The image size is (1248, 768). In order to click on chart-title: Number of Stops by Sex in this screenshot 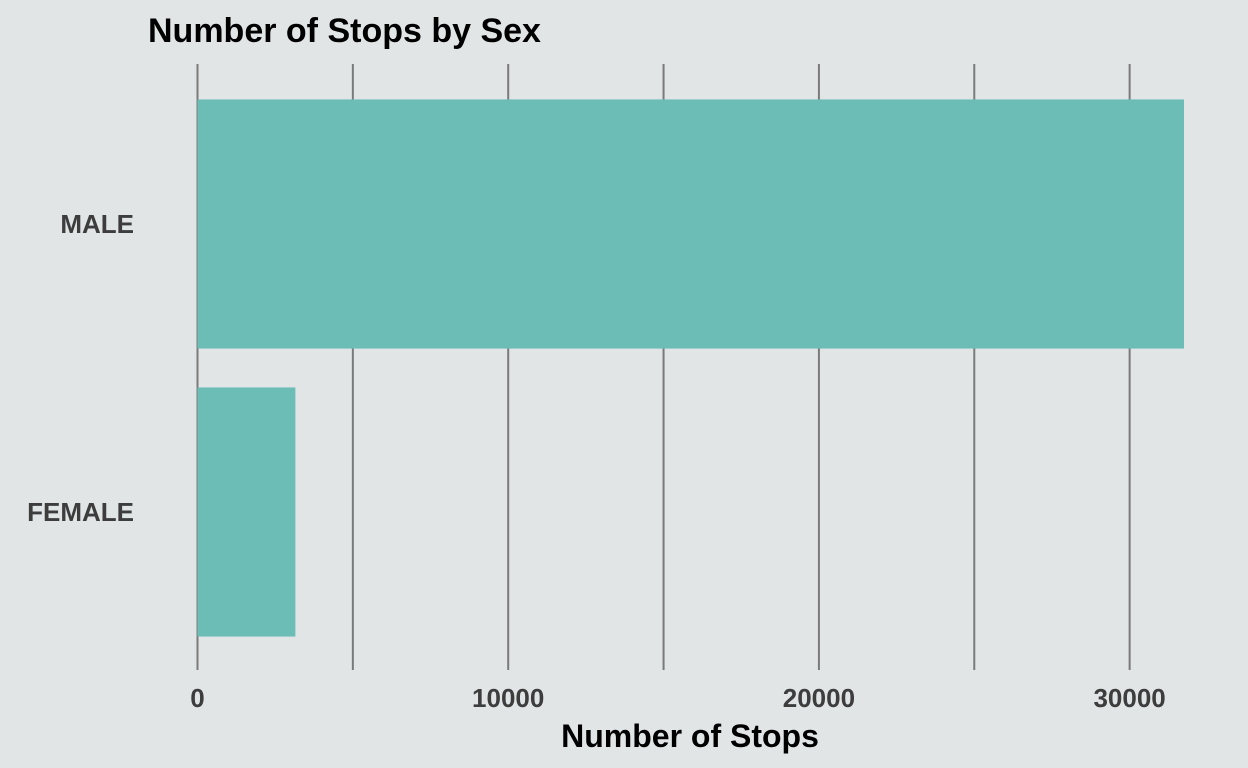, I will do `click(344, 31)`.